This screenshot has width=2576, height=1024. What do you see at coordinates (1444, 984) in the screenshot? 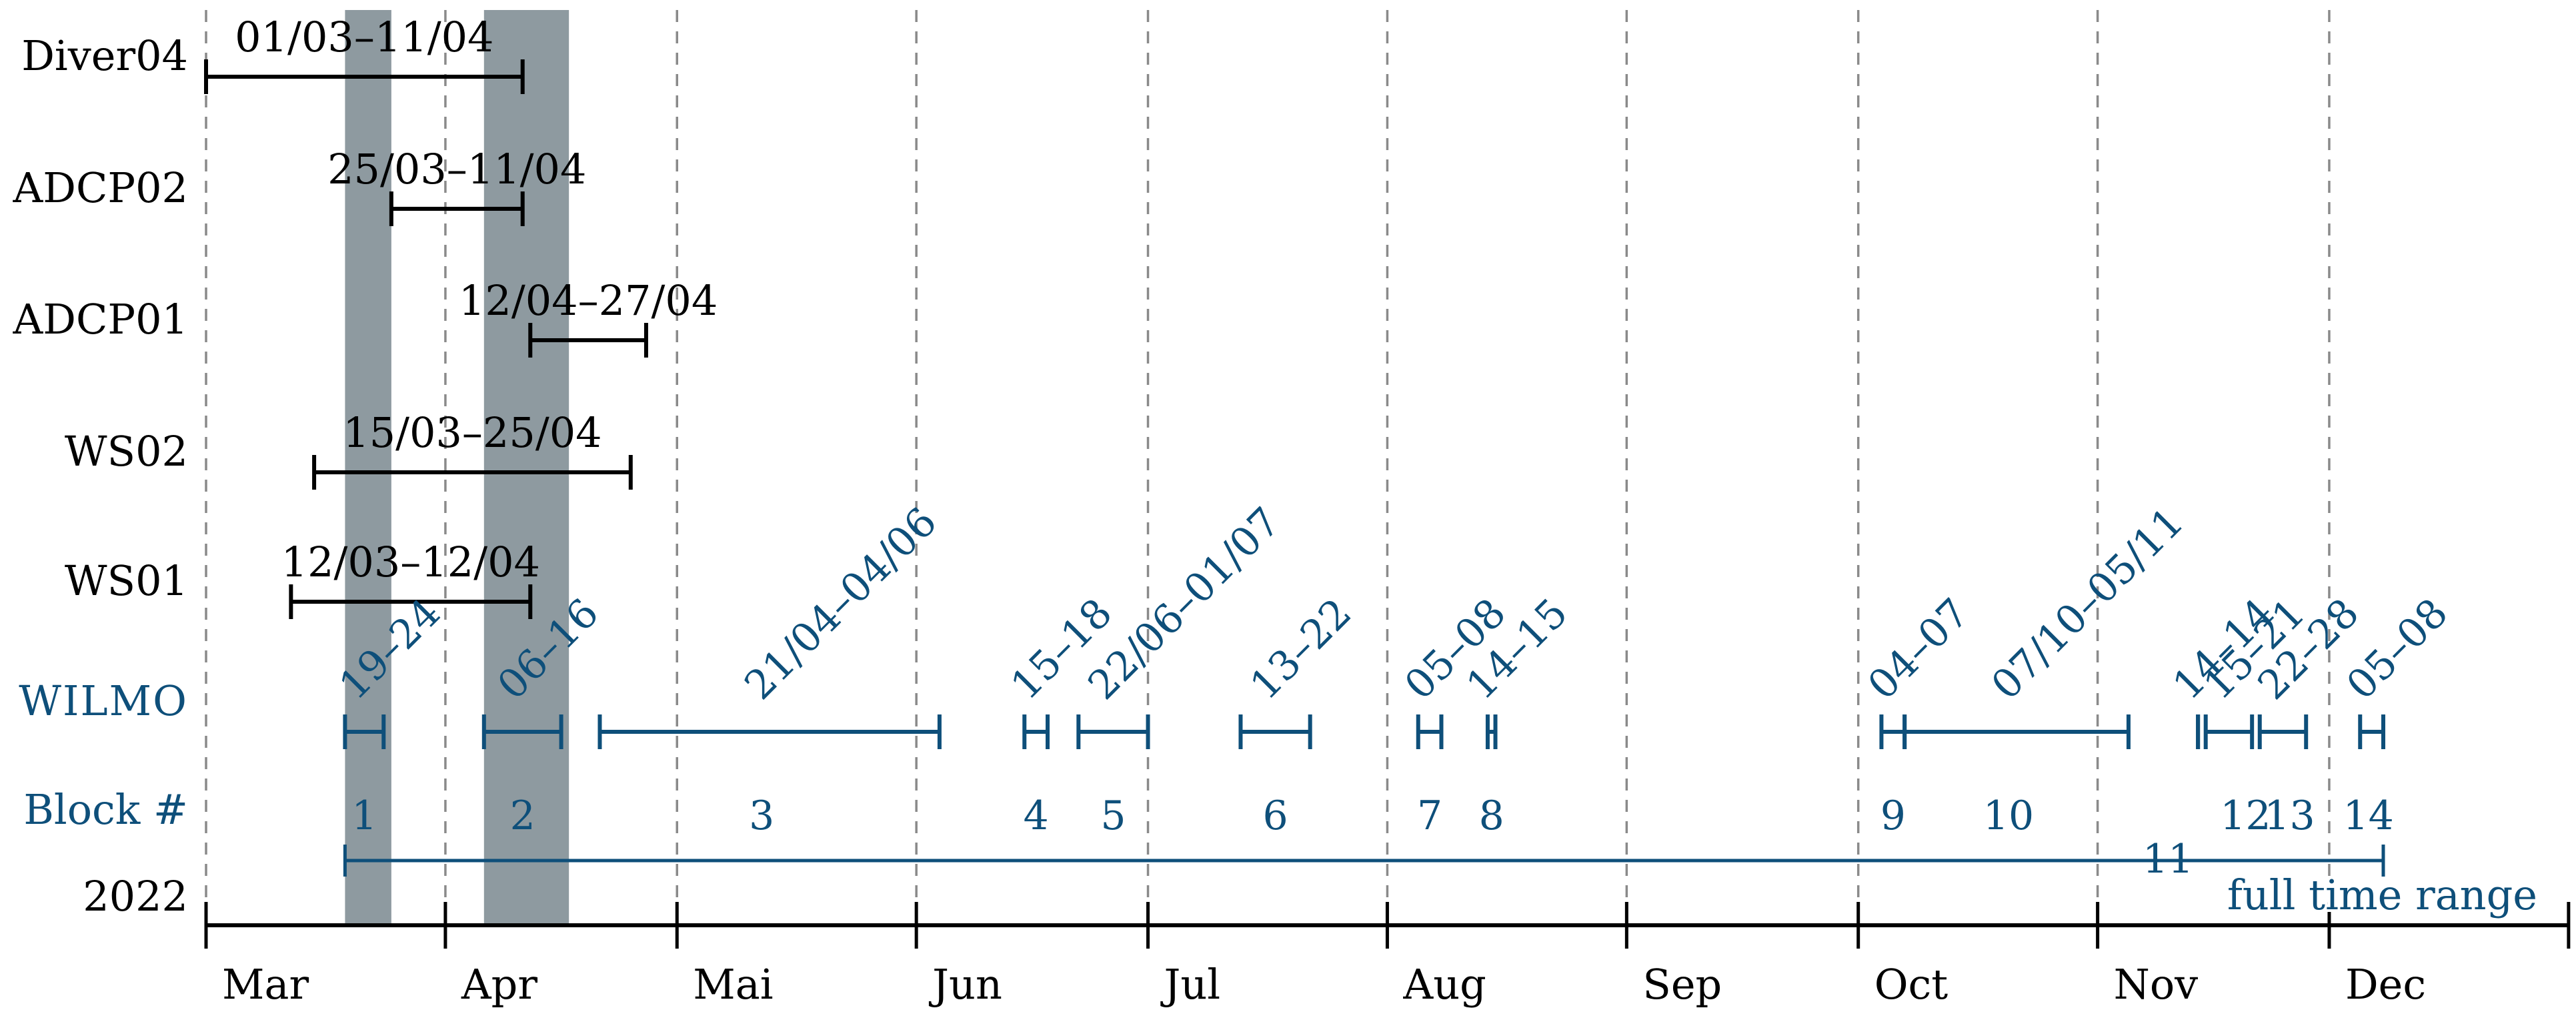
I see `x-tick-label-aug: Aug` at bounding box center [1444, 984].